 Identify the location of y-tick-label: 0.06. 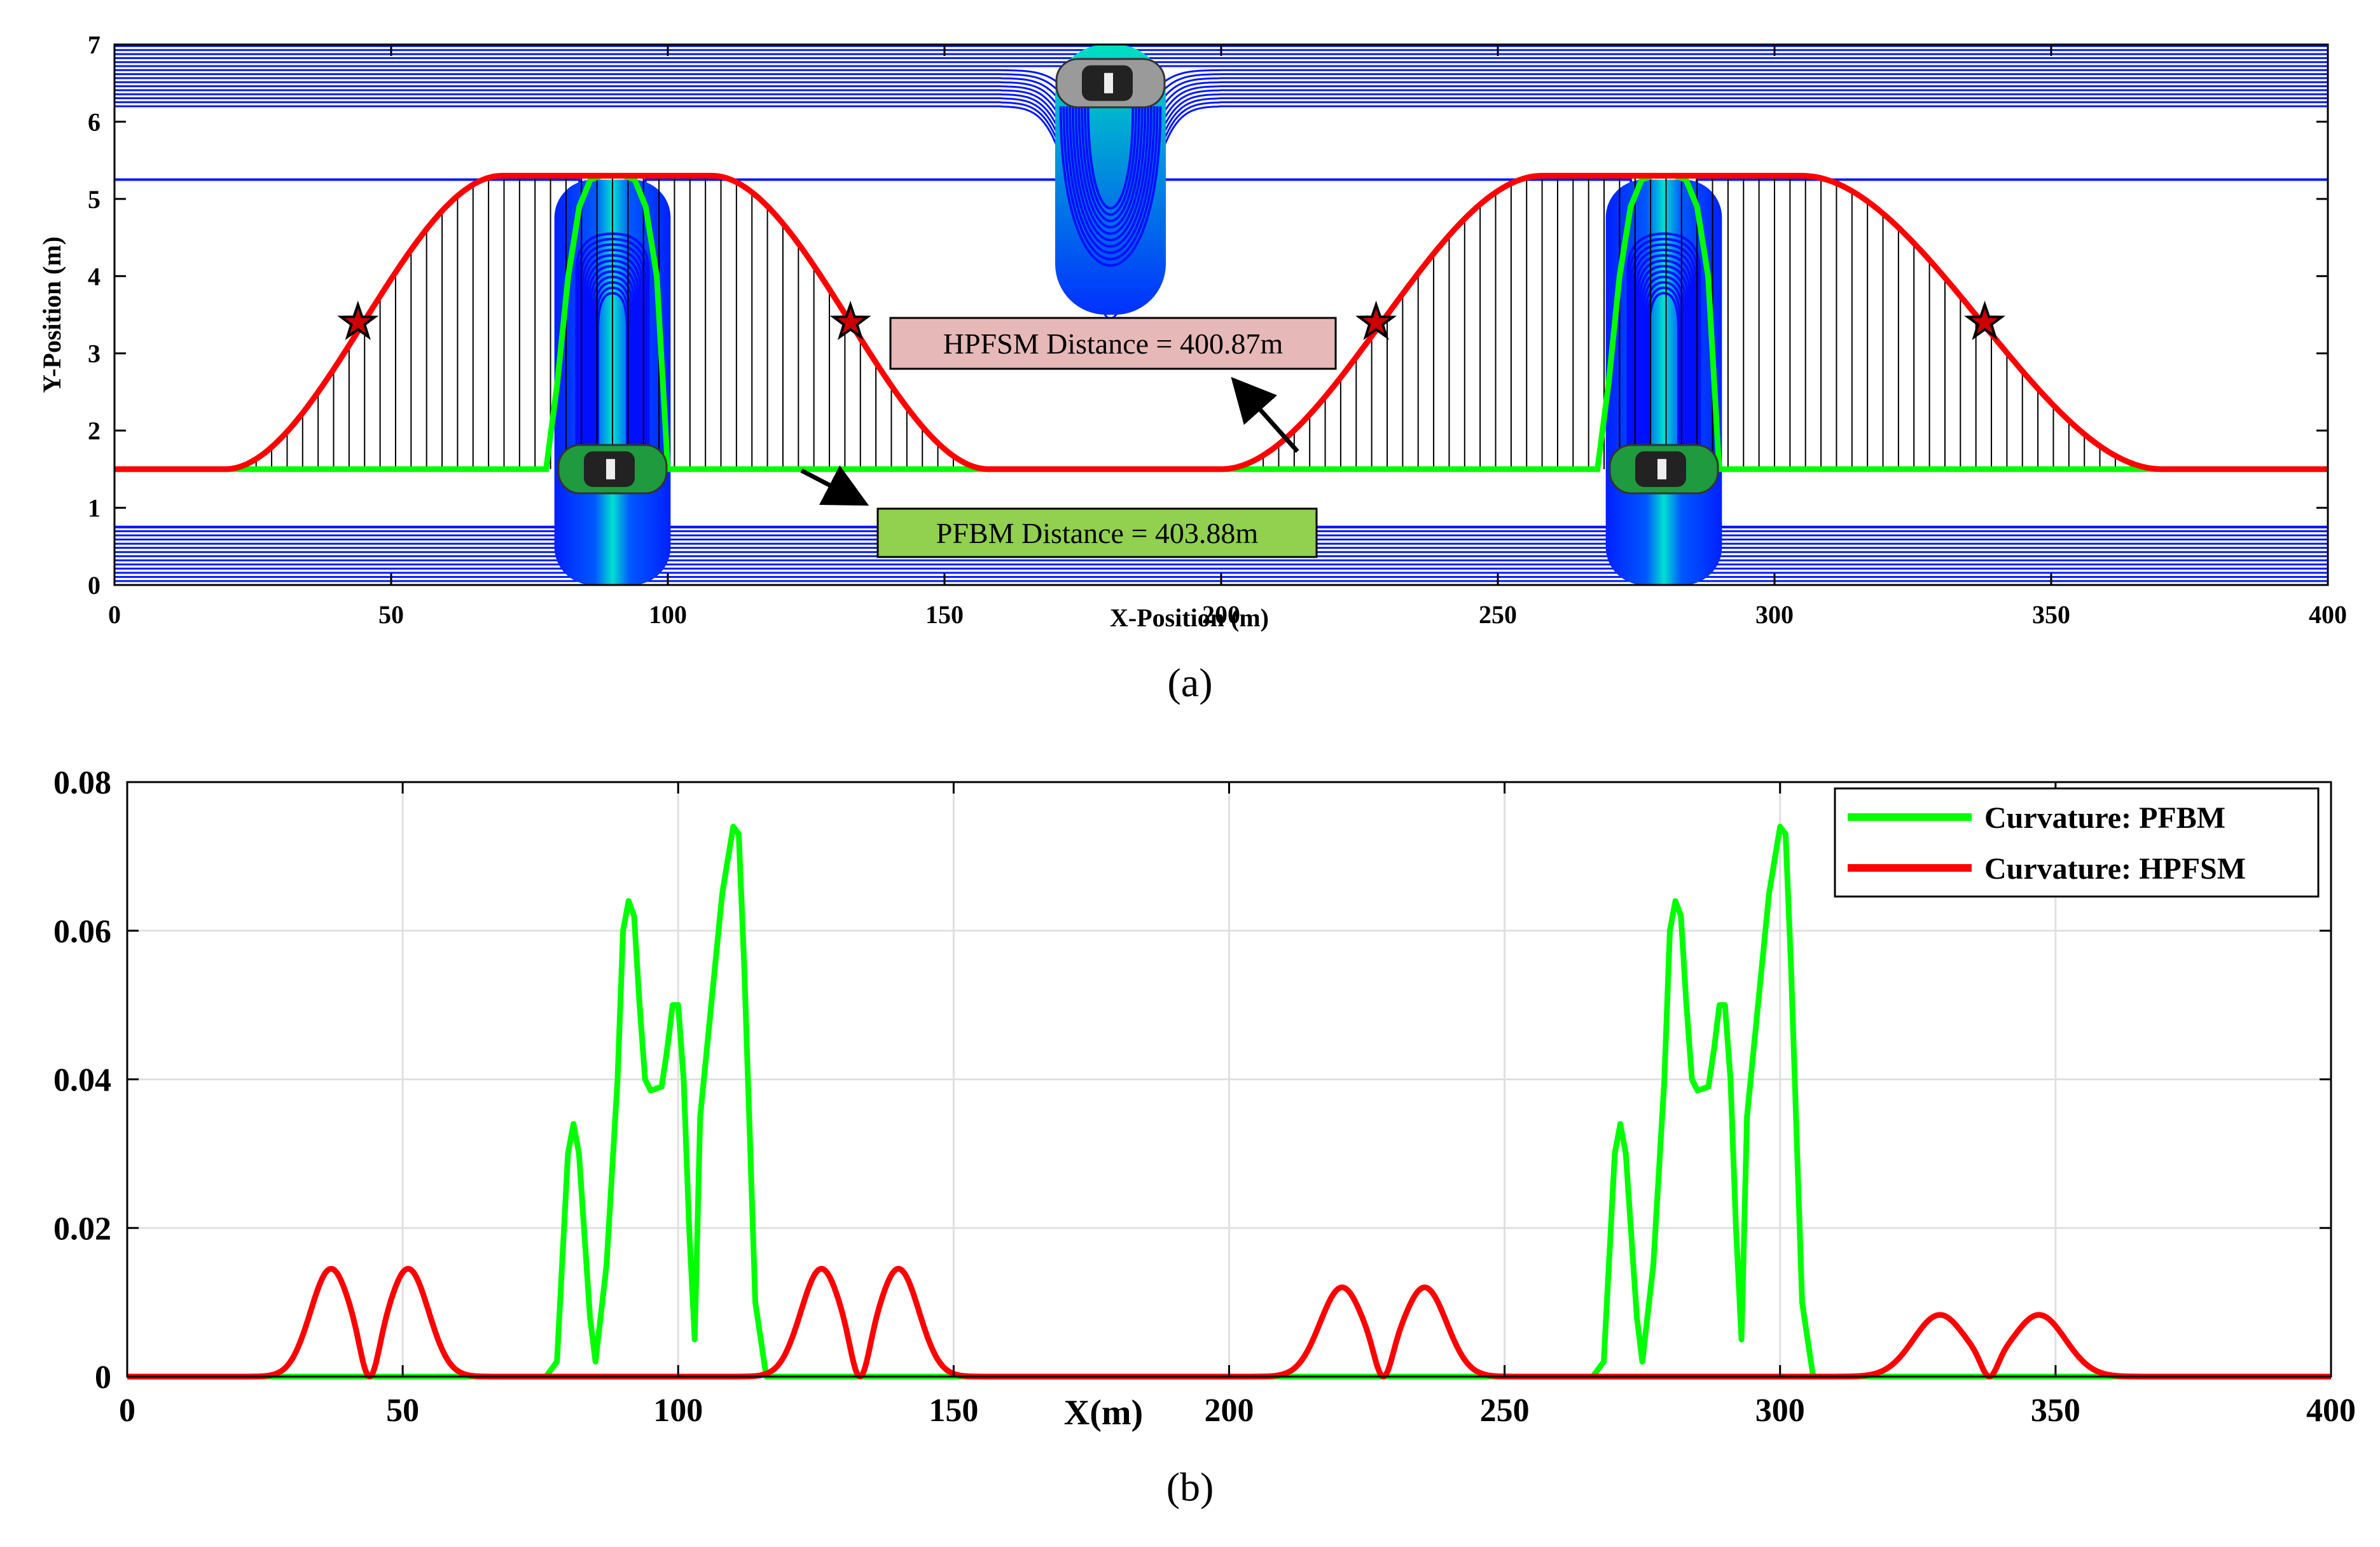
(82, 932).